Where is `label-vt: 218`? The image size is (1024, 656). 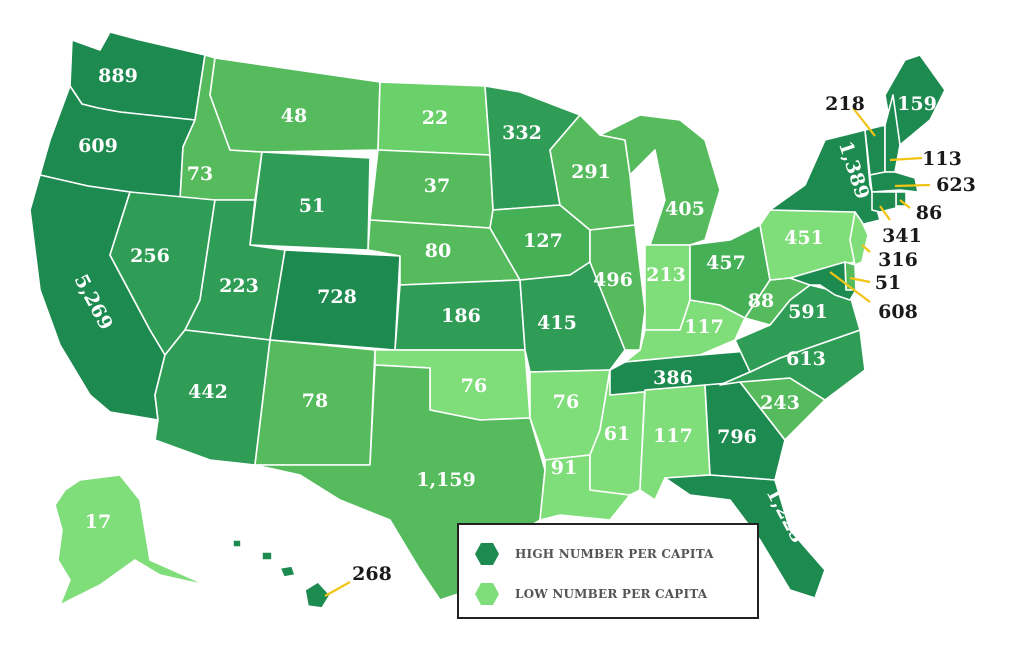 label-vt: 218 is located at coordinates (845, 104).